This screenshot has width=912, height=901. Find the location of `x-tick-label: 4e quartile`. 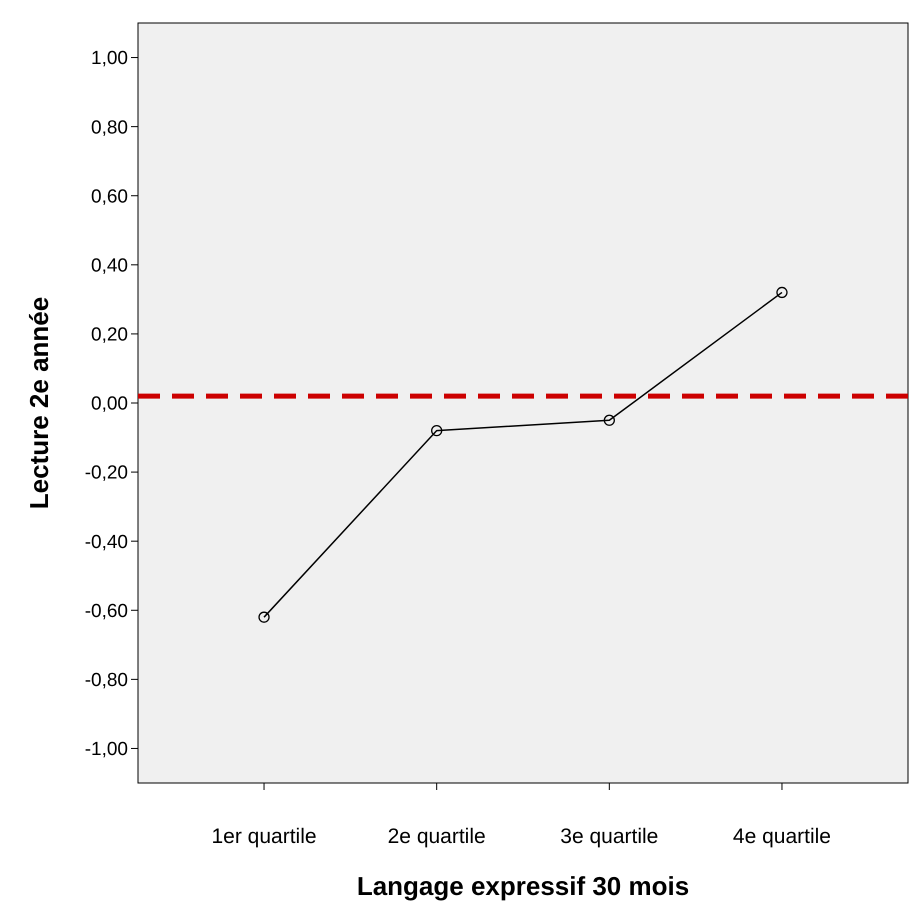

x-tick-label: 4e quartile is located at coordinates (782, 836).